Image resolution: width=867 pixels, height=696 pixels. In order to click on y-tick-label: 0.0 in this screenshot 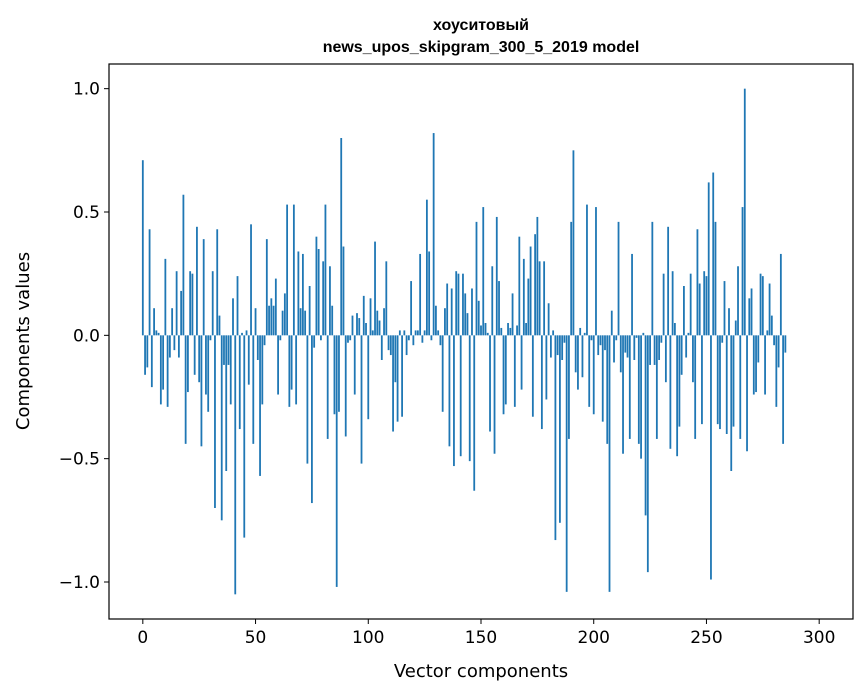, I will do `click(86, 336)`.